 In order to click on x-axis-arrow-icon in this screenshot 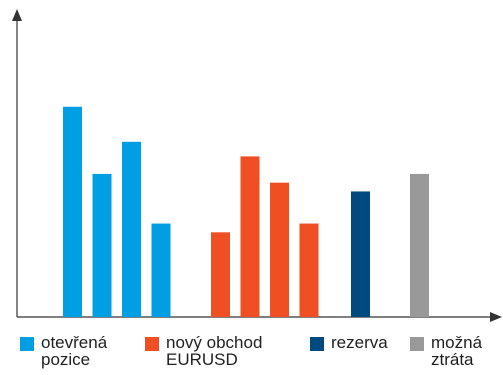, I will do `click(496, 317)`.